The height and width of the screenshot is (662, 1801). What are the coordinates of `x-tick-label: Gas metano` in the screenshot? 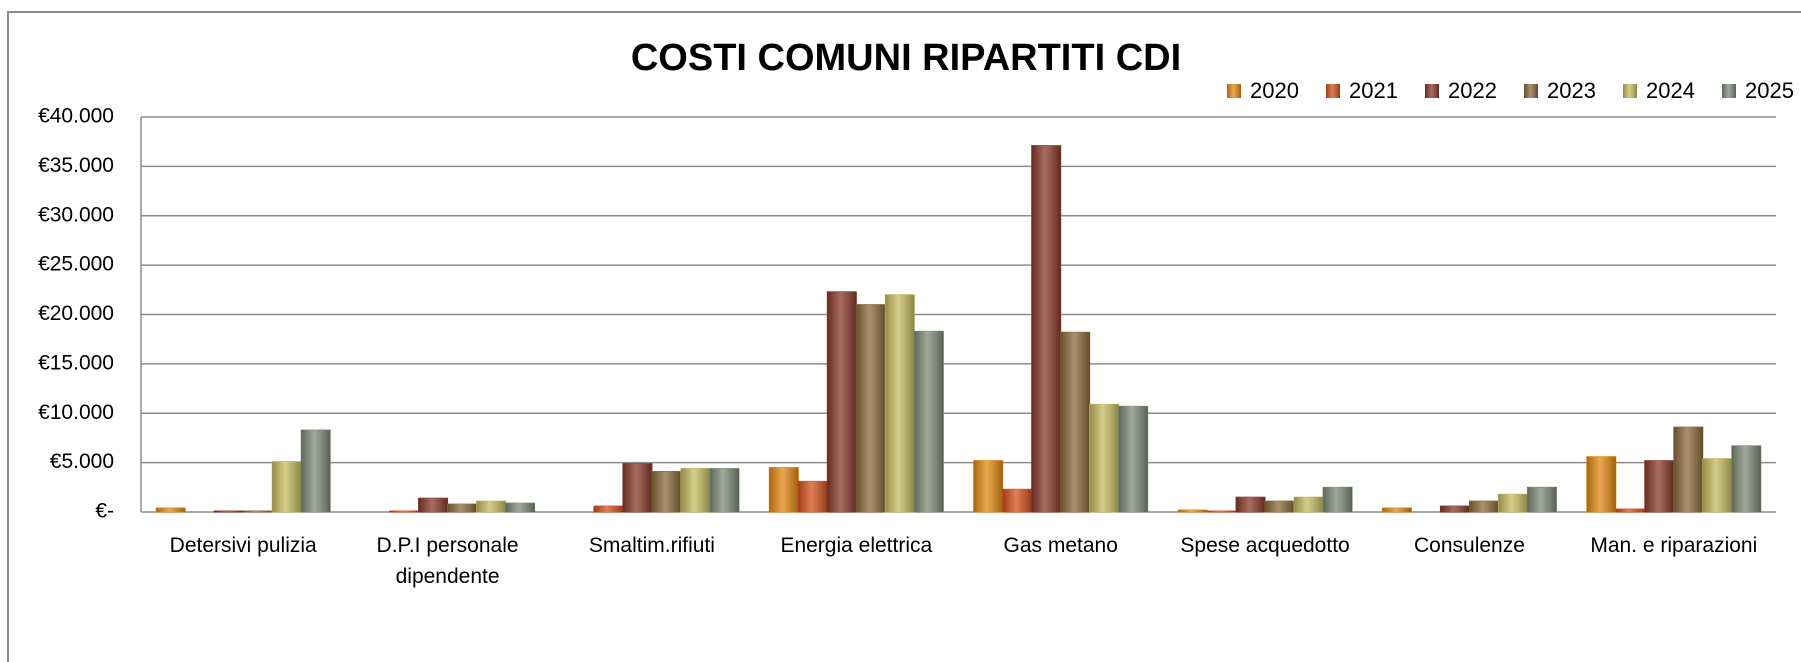 It's located at (1060, 545).